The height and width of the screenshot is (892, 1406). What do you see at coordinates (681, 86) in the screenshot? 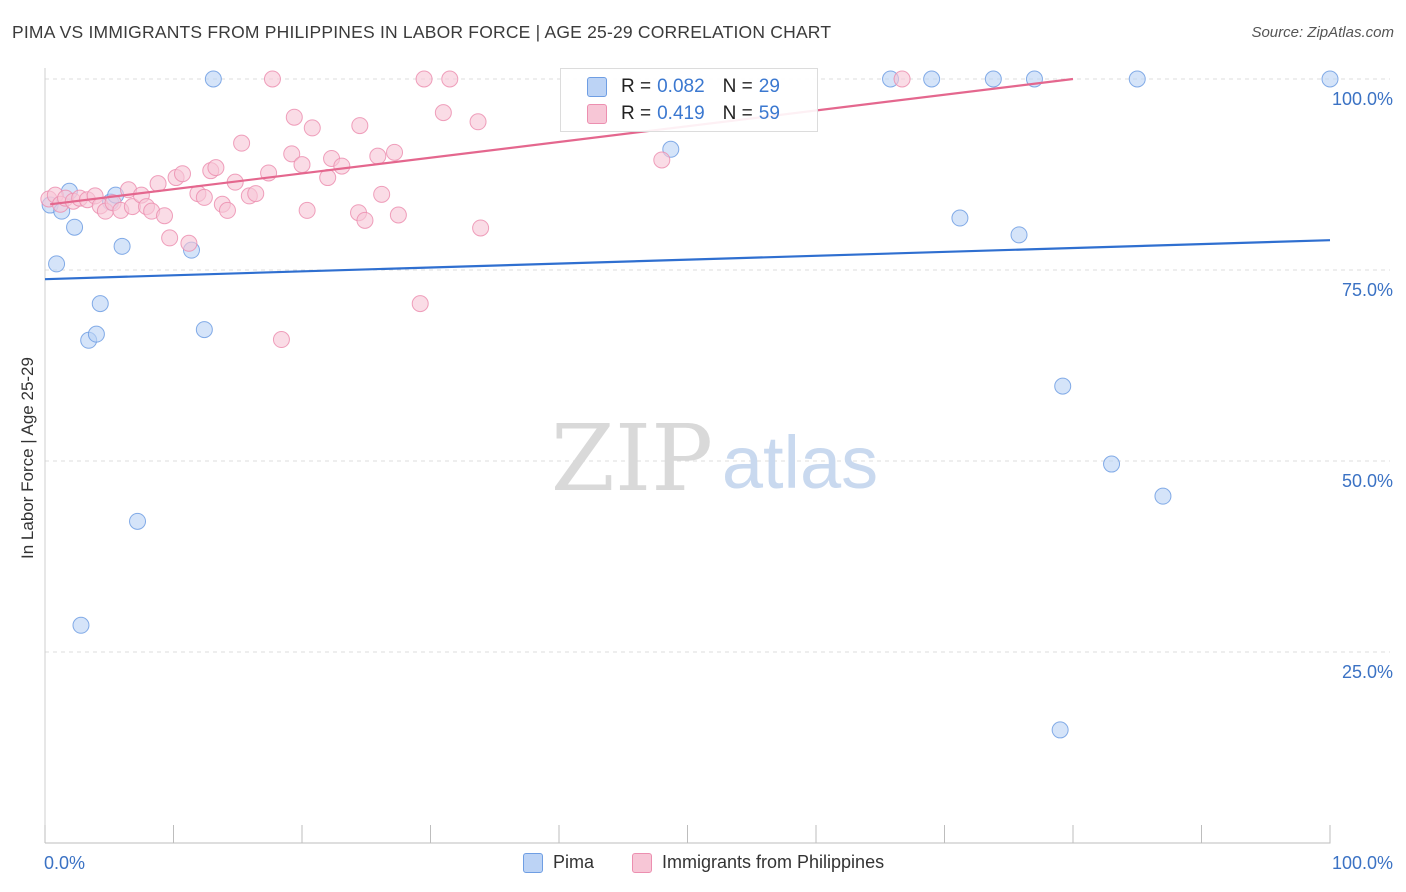
I see `stats-r-value: 0.082` at bounding box center [681, 86].